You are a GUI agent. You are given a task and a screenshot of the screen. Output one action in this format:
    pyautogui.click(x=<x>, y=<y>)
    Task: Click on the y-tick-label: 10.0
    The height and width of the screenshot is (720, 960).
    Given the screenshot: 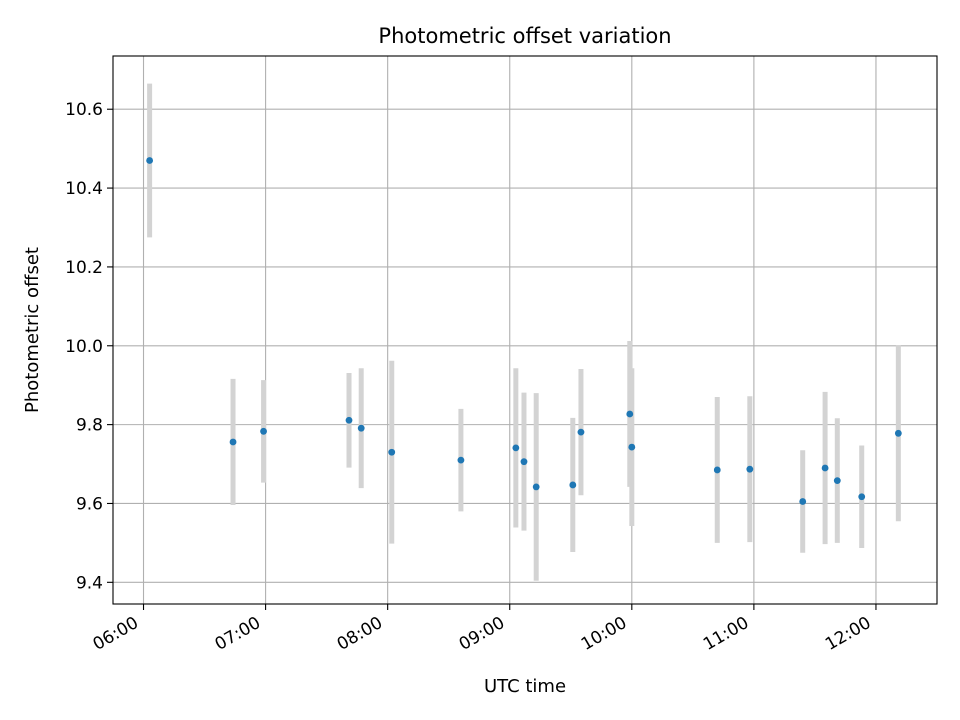 What is the action you would take?
    pyautogui.click(x=84, y=347)
    